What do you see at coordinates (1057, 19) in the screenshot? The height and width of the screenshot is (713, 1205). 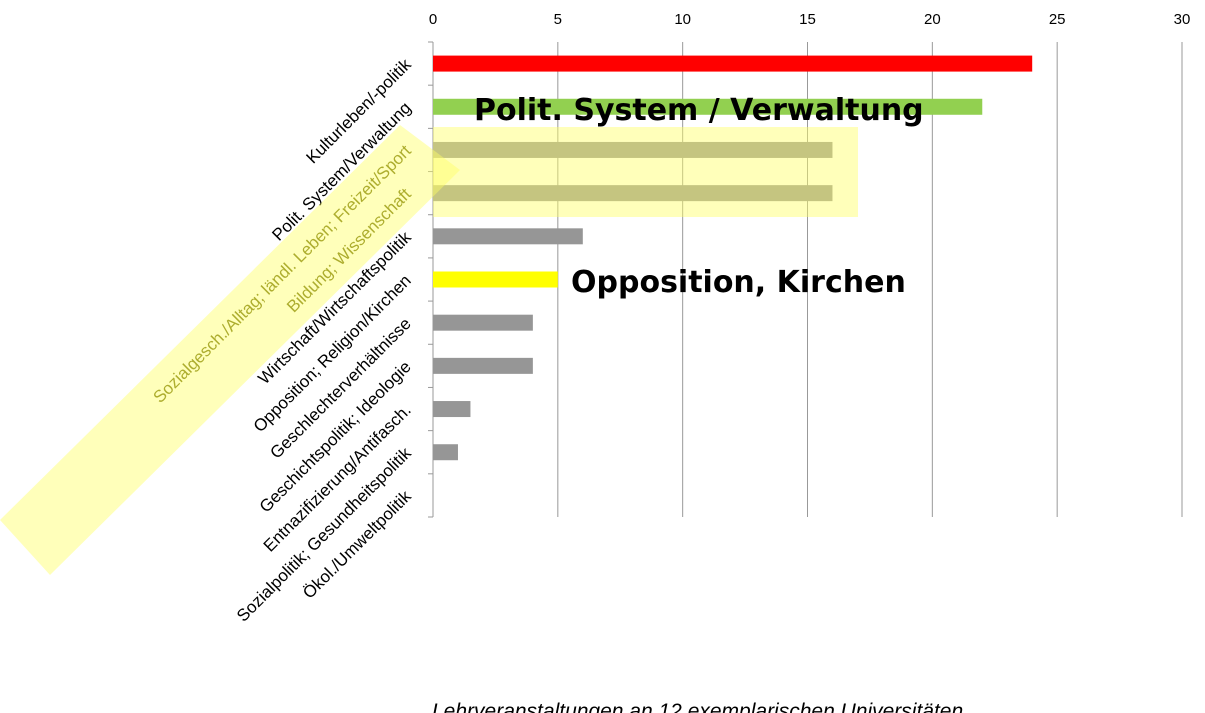 I see `x-tick-label: 25` at bounding box center [1057, 19].